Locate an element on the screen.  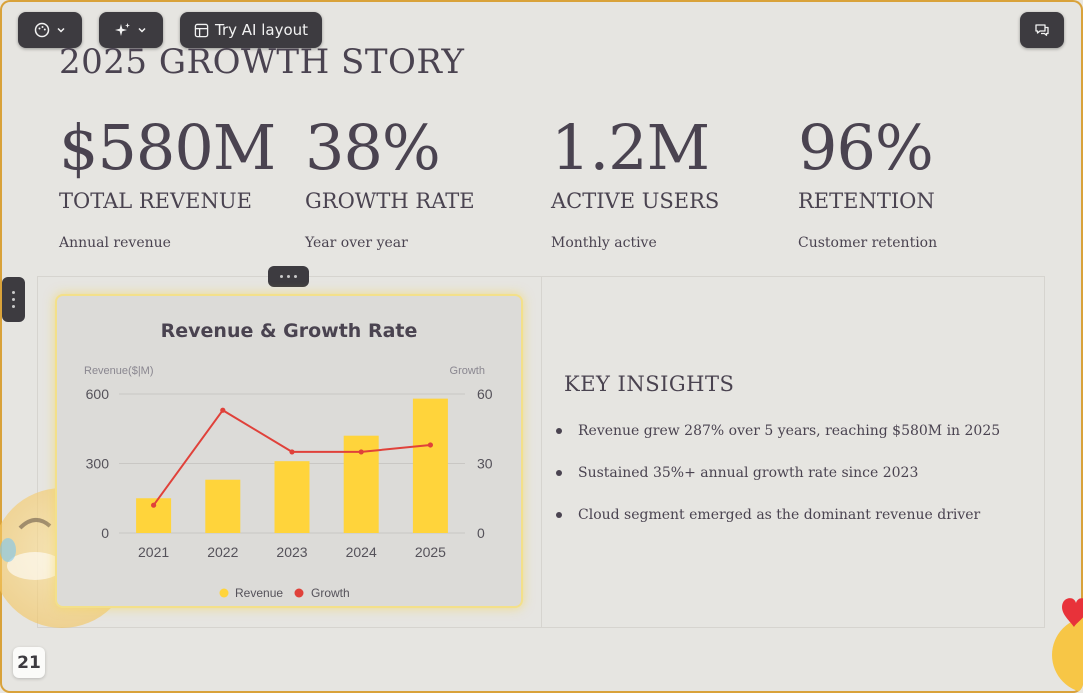
metric-value: 1.2M is located at coordinates (630, 147).